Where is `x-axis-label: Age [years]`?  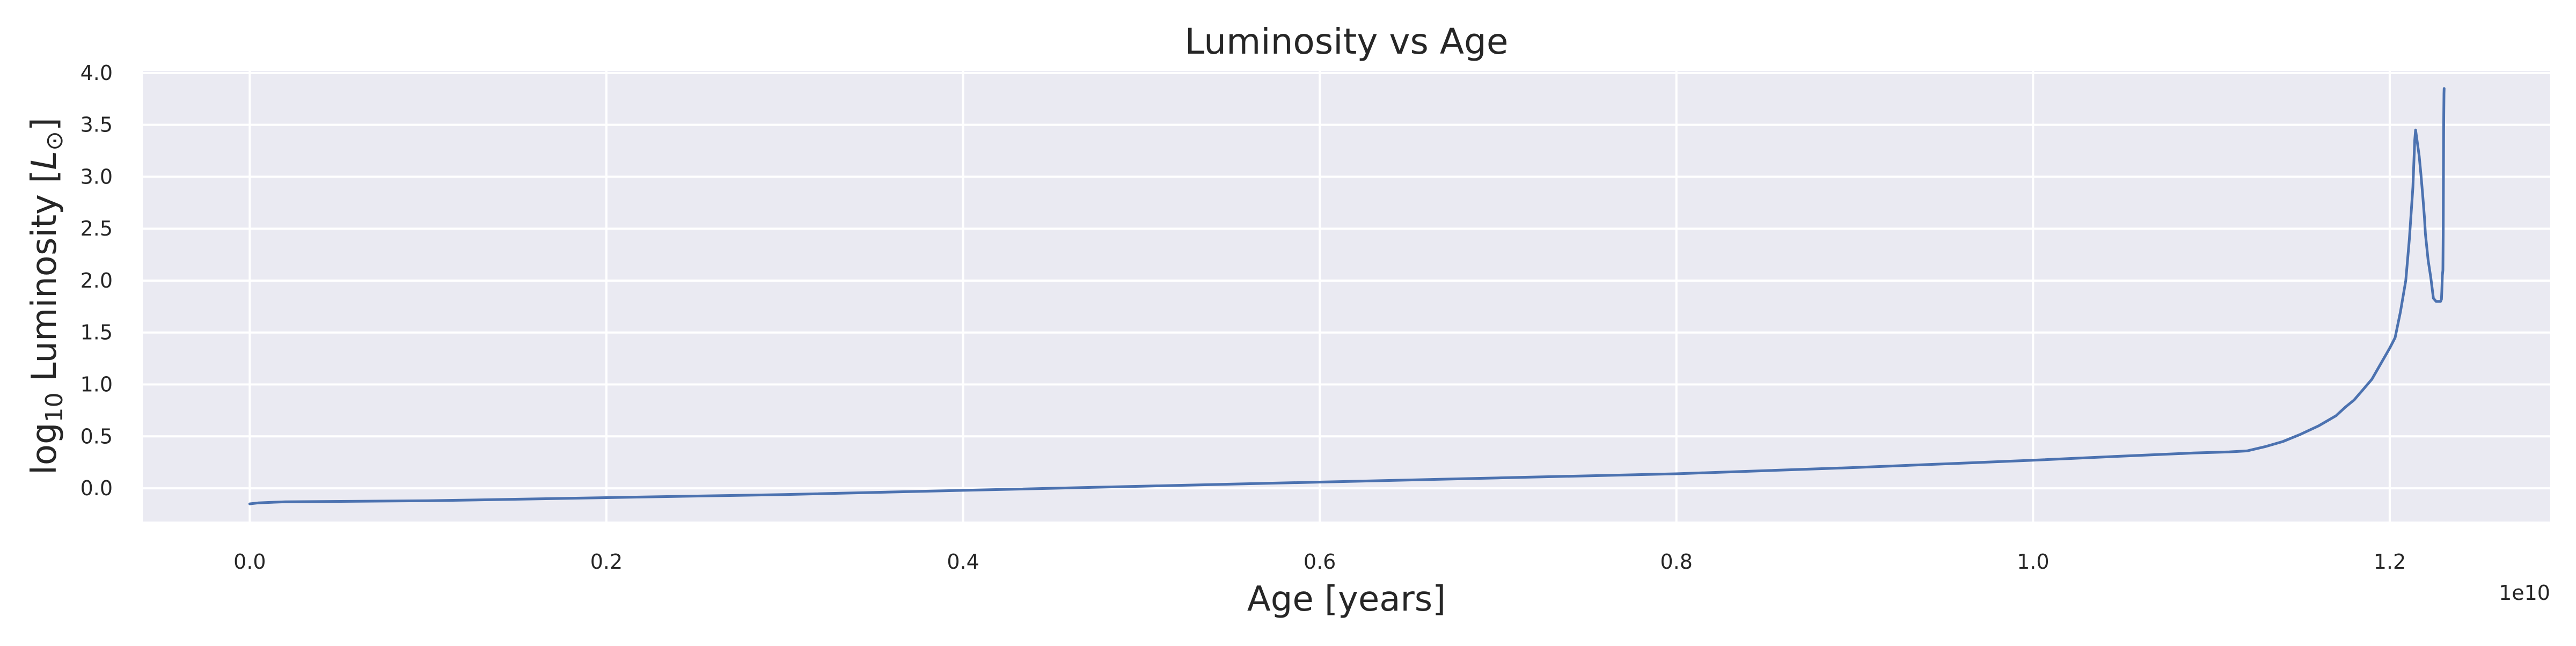 x-axis-label: Age [years] is located at coordinates (1346, 599).